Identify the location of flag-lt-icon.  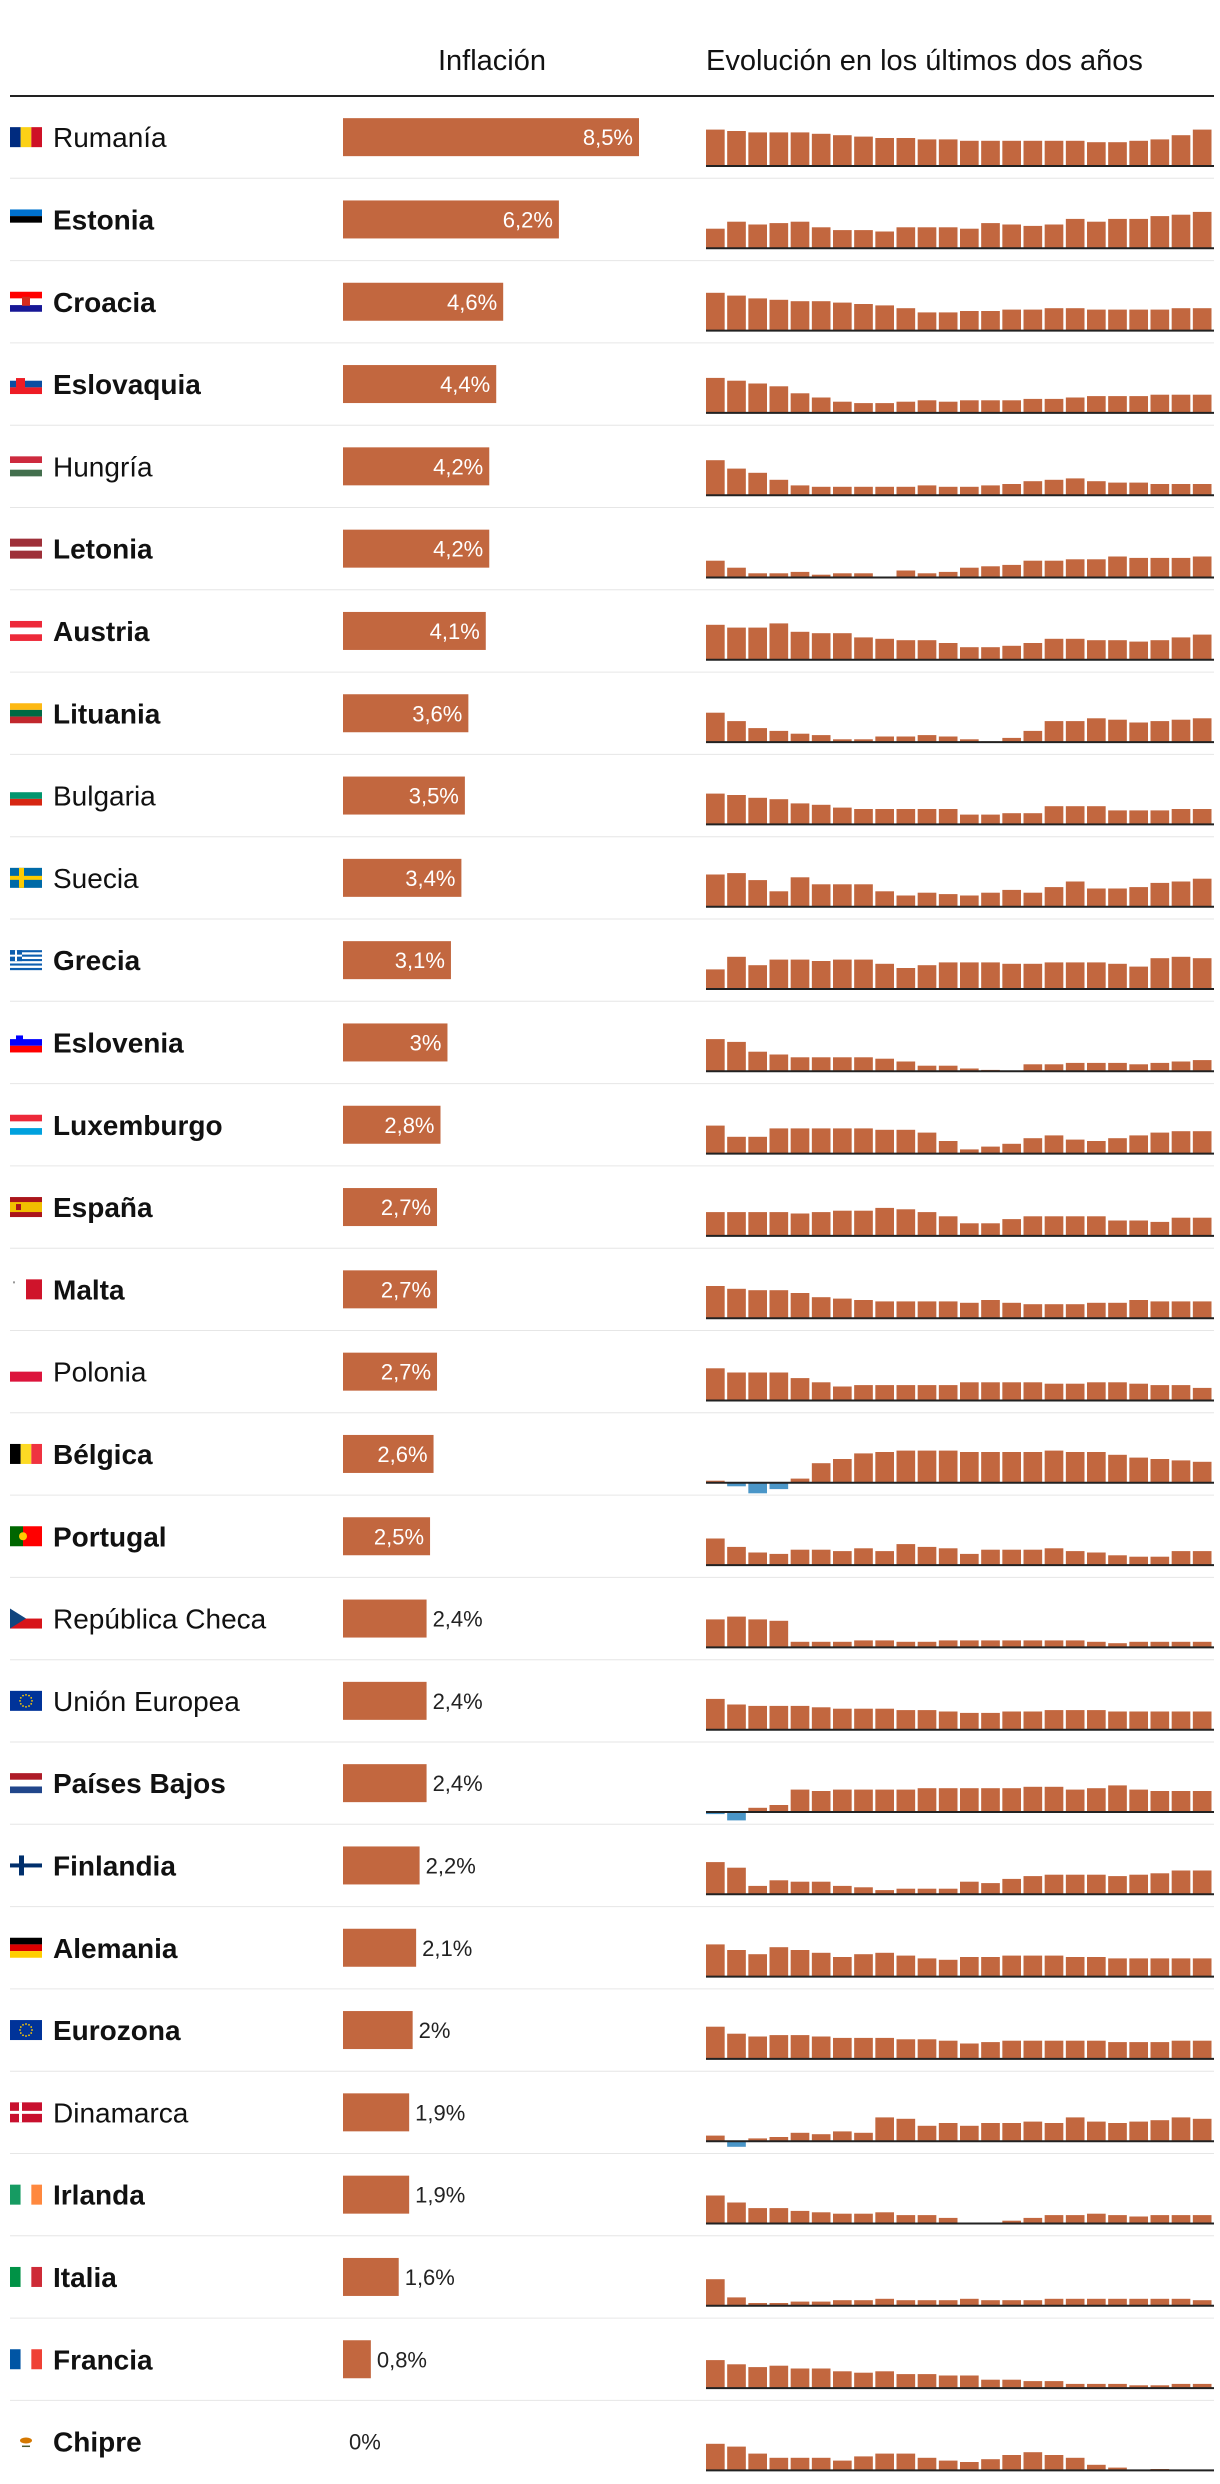
(26, 713).